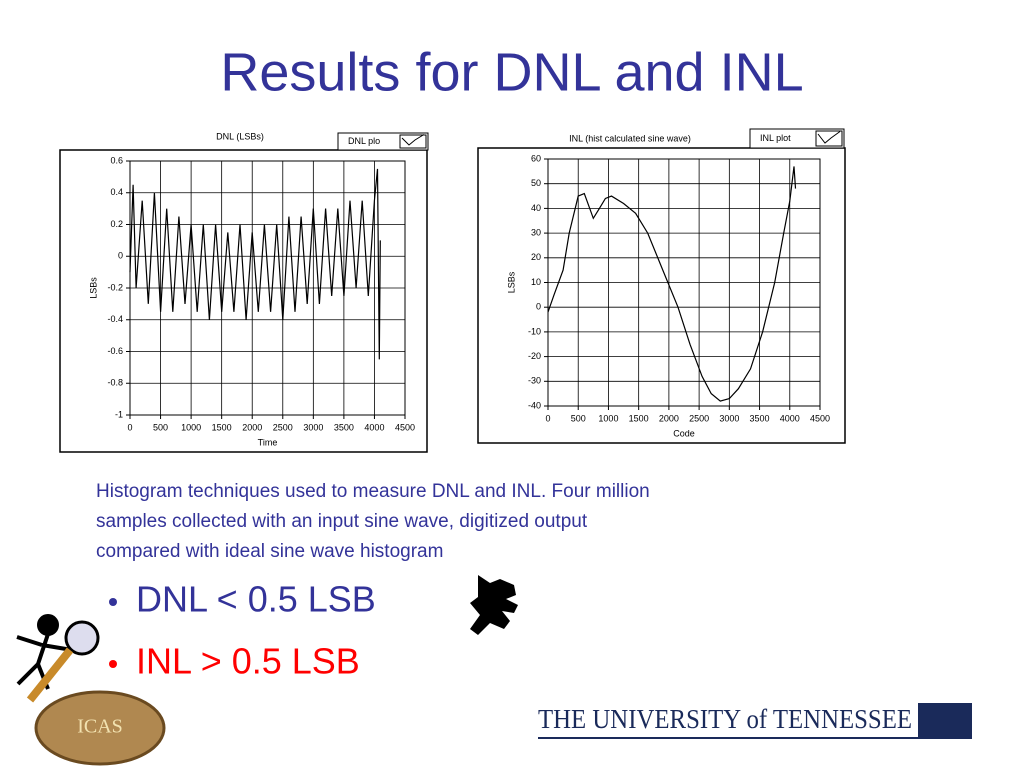 The image size is (1024, 768). Describe the element at coordinates (269, 551) in the screenshot. I see `paragraph-line: compared with ideal sine wave histogram` at that location.